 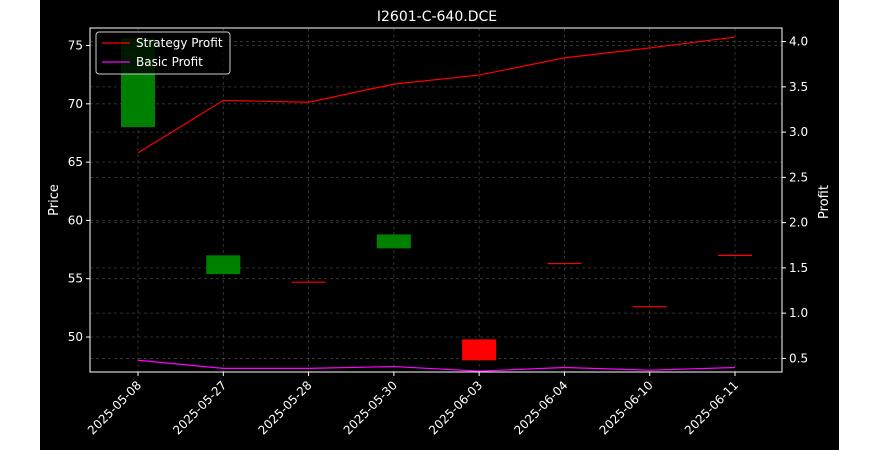 What do you see at coordinates (163, 53) in the screenshot?
I see `legend: Strategy Profit Basic Profit` at bounding box center [163, 53].